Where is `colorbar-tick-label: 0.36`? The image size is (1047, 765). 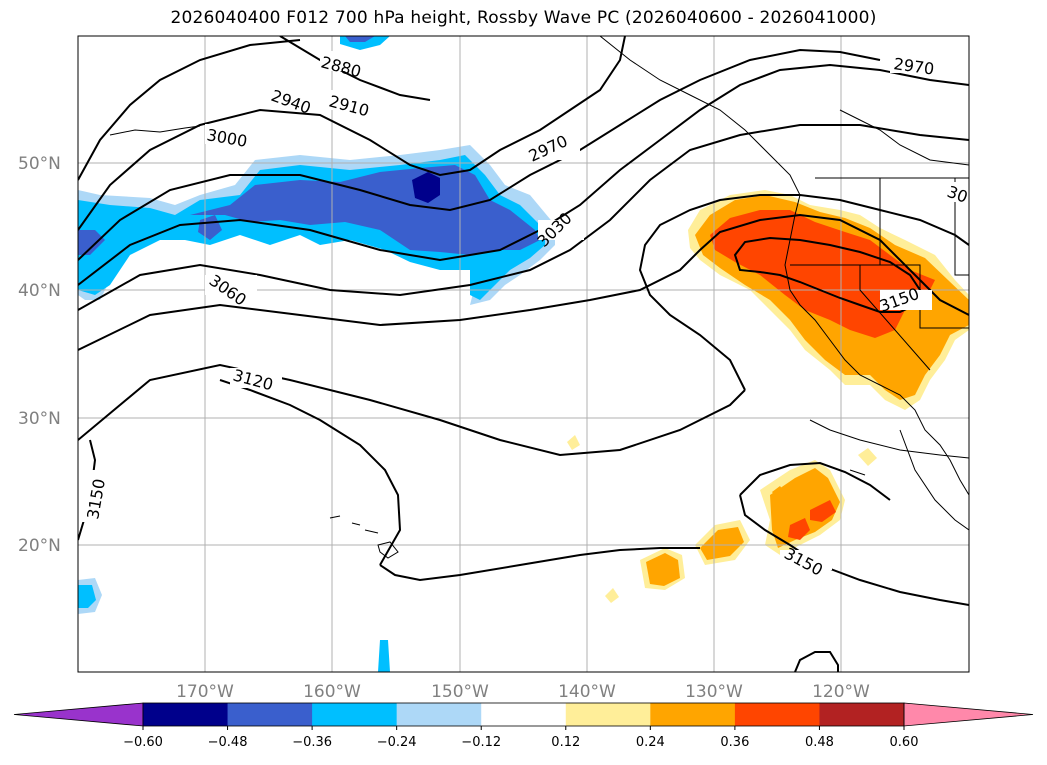
colorbar-tick-label: 0.36 is located at coordinates (734, 742).